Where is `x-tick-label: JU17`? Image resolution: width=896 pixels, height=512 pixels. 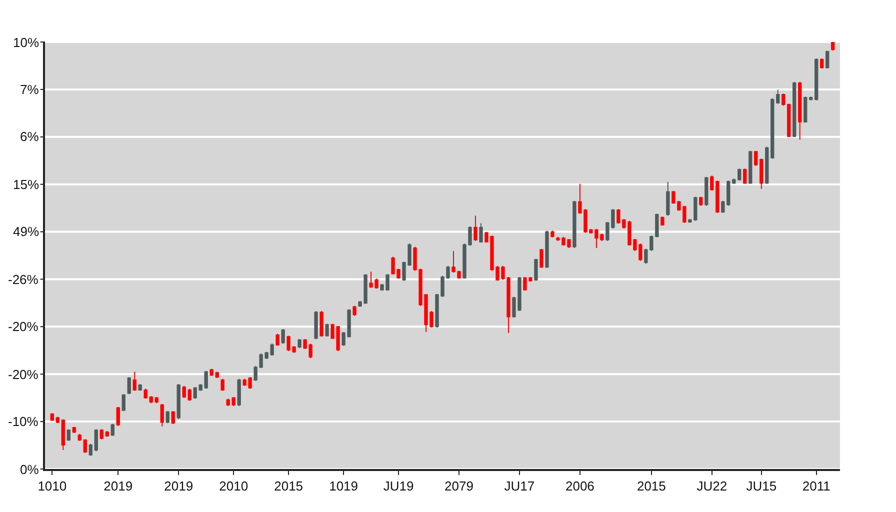 x-tick-label: JU17 is located at coordinates (519, 486).